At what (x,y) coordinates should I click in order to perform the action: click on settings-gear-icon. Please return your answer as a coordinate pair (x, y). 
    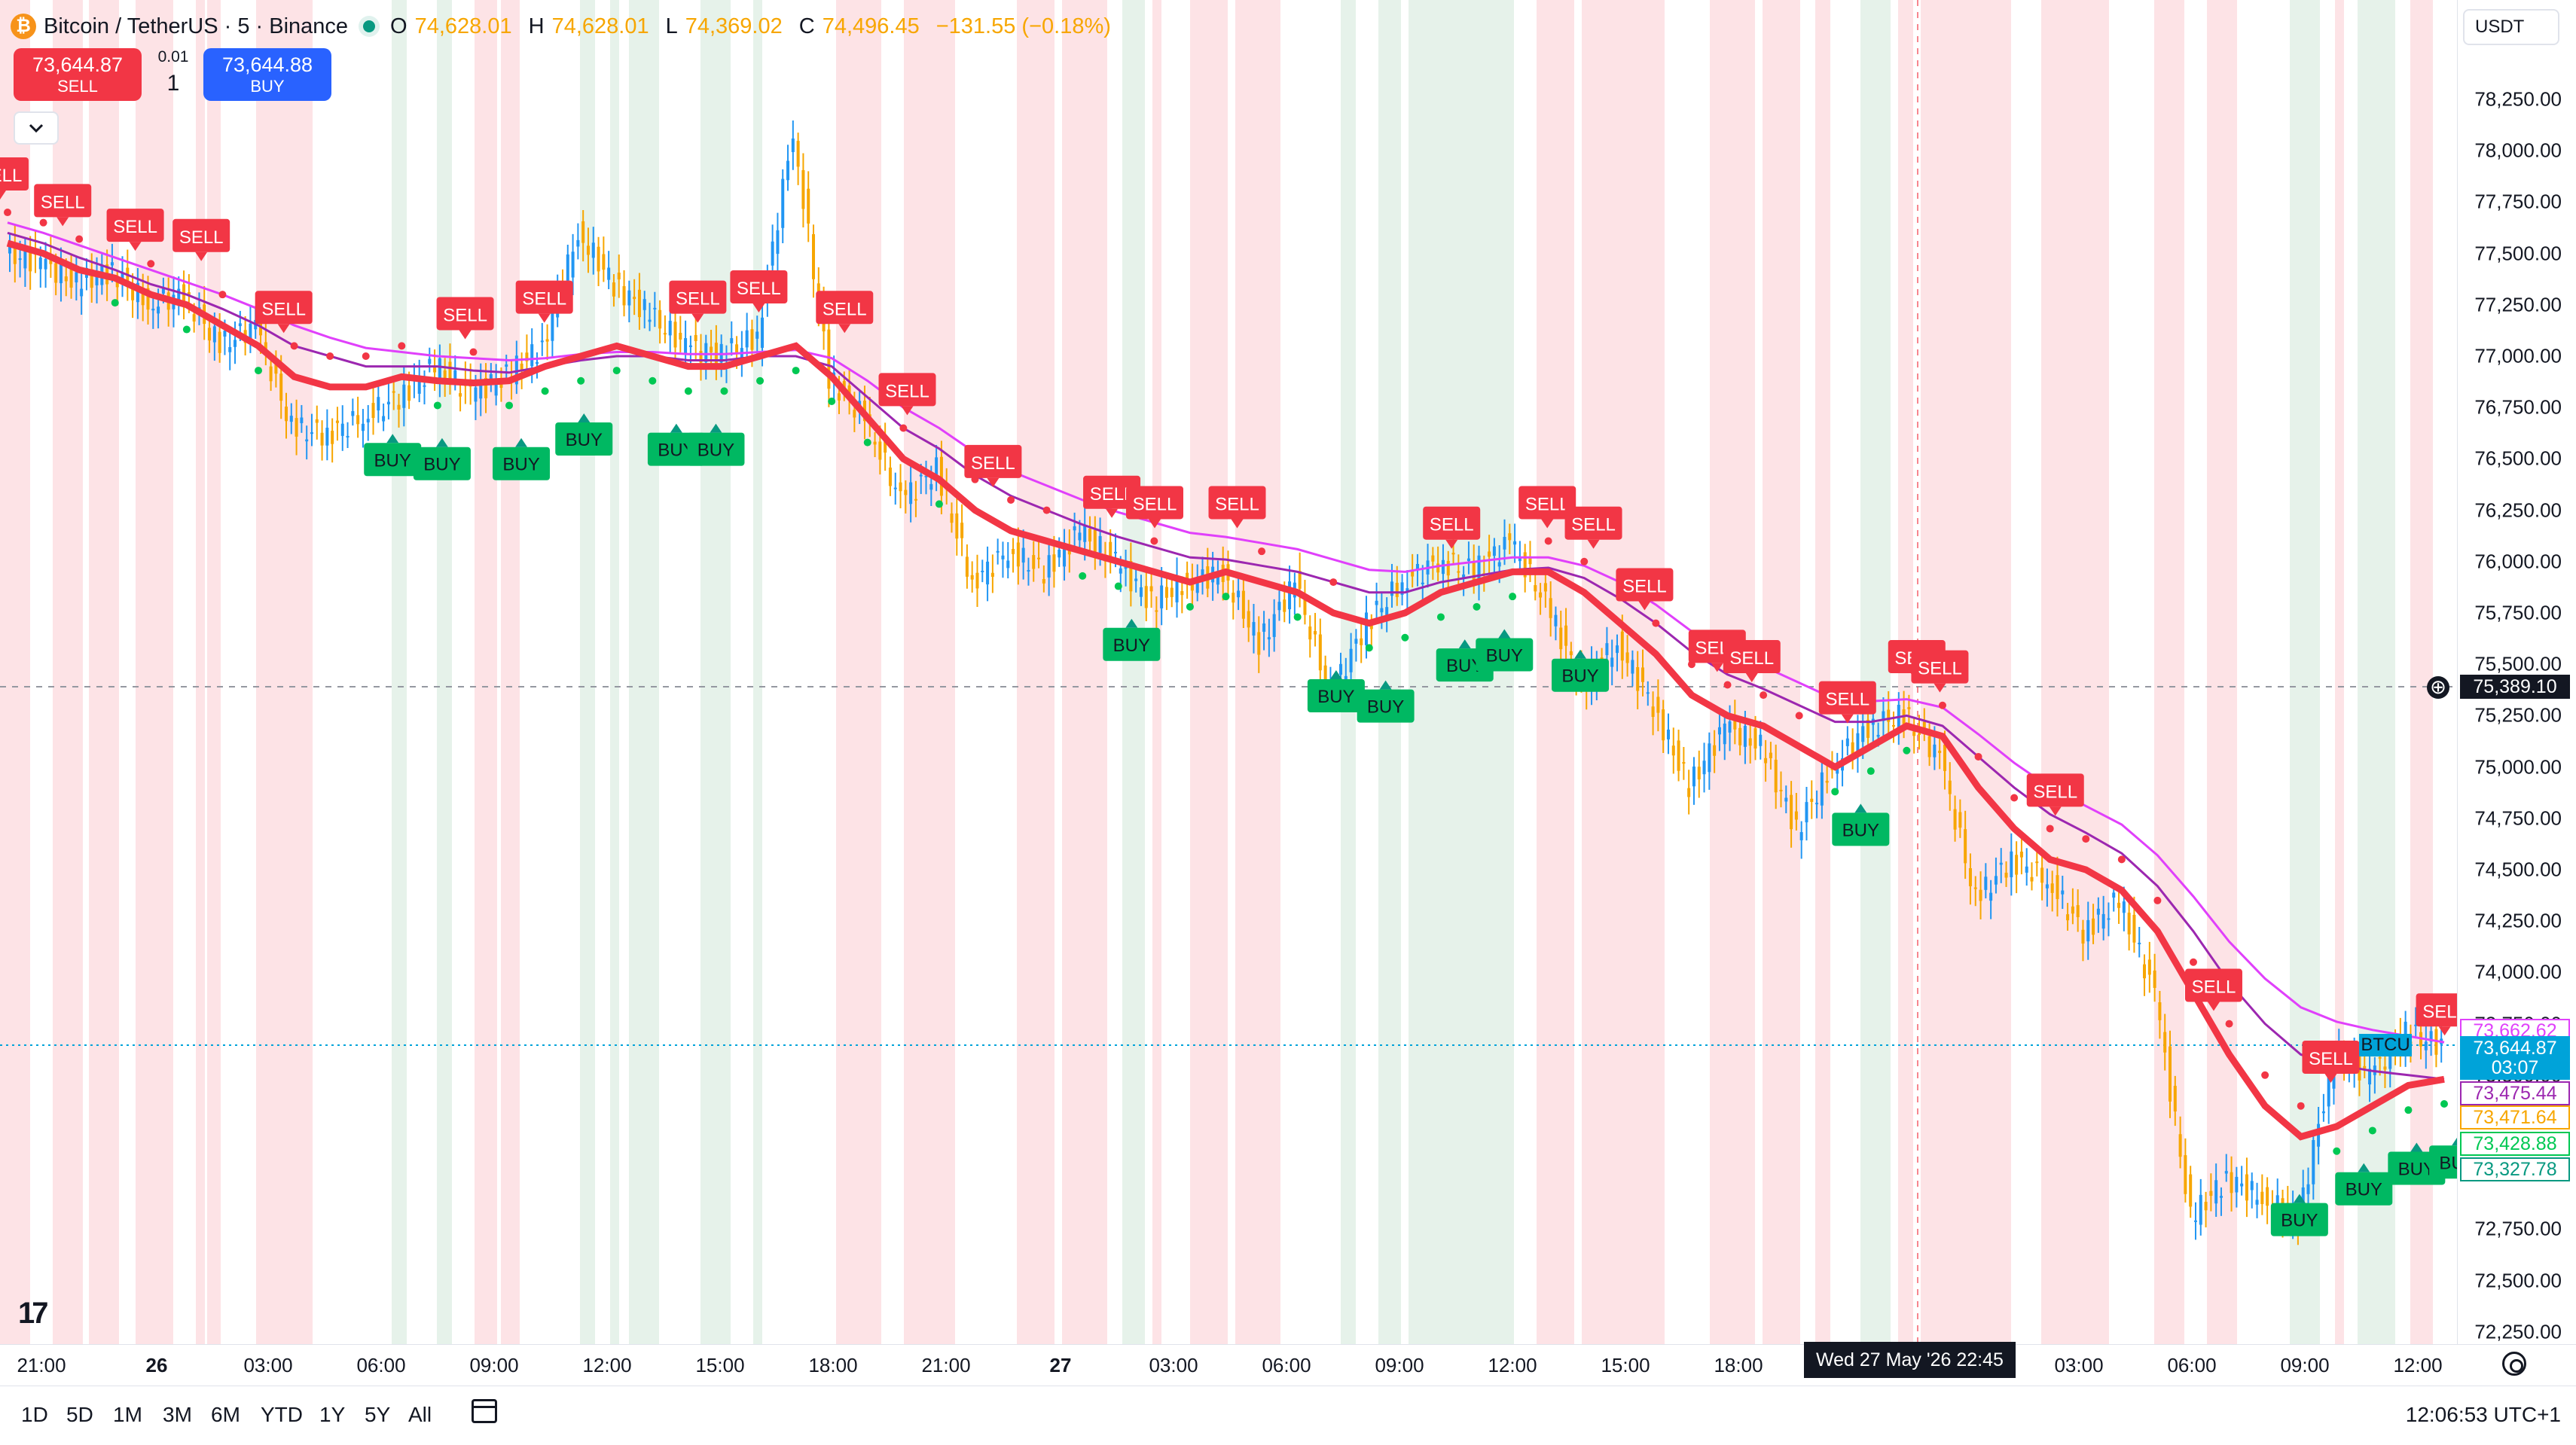
    Looking at the image, I should click on (2514, 1364).